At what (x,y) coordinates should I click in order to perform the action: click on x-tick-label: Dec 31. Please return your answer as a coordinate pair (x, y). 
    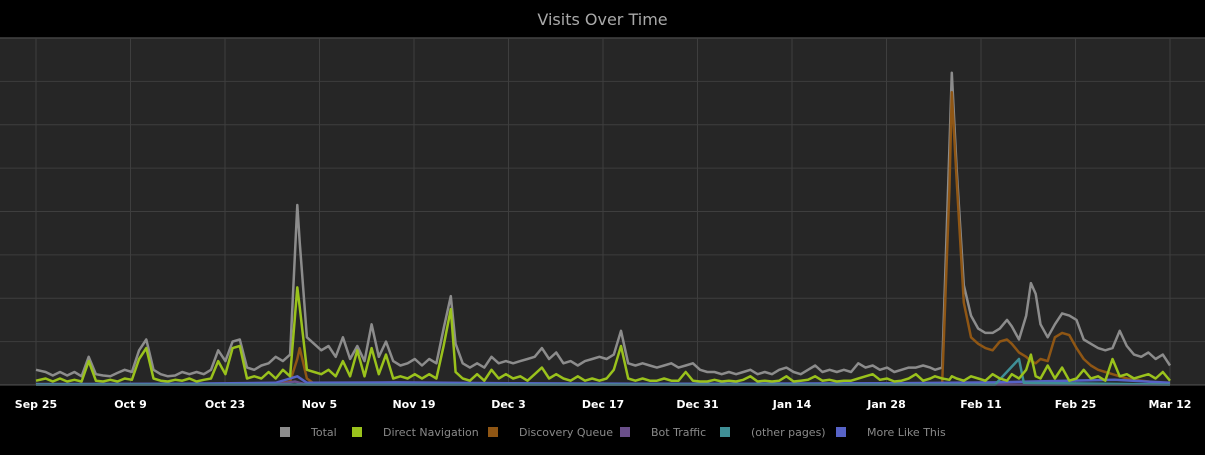
    Looking at the image, I should click on (697, 404).